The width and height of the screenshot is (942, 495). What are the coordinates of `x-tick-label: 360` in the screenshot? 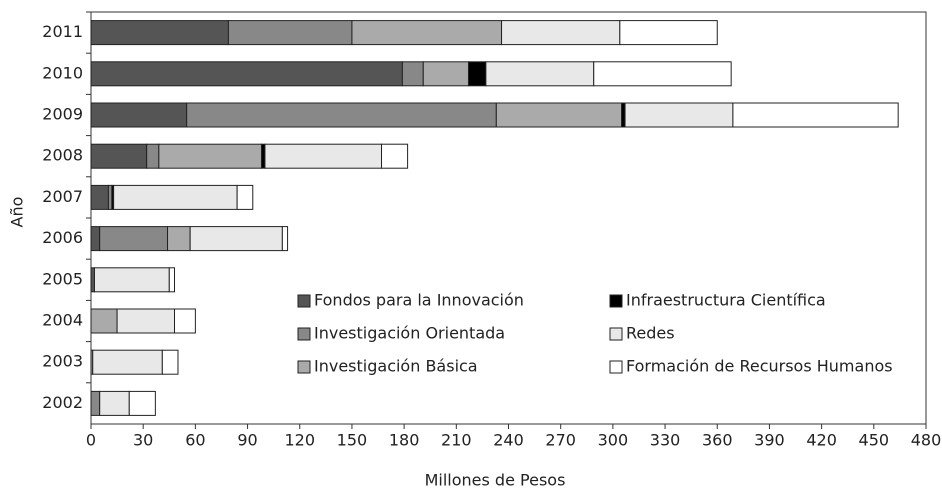 It's located at (717, 440).